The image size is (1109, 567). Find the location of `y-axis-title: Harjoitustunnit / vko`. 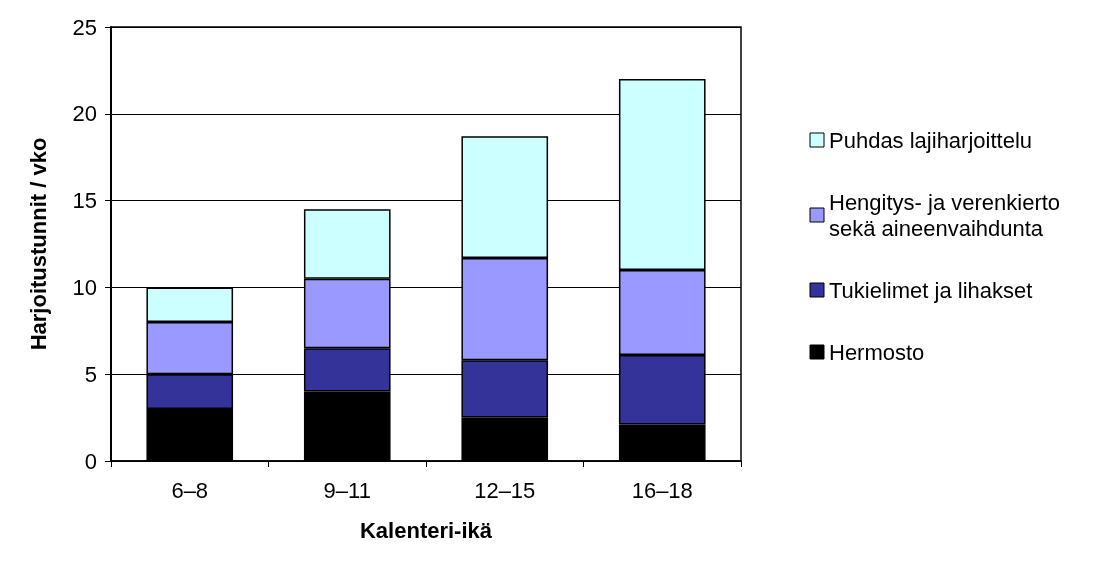

y-axis-title: Harjoitustunnit / vko is located at coordinates (38, 244).